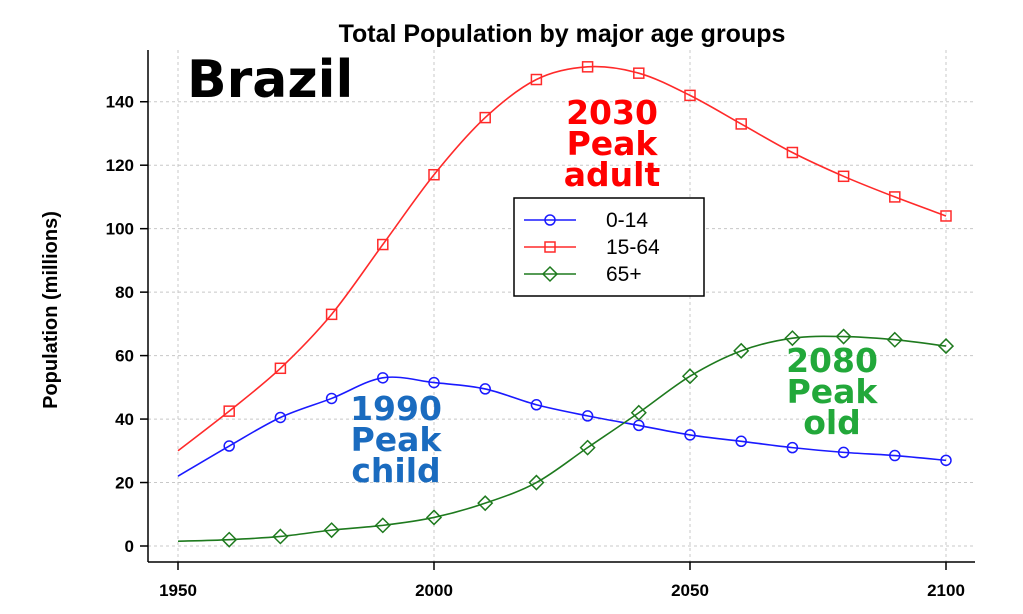  Describe the element at coordinates (690, 95) in the screenshot. I see `data-point-15-64-2050` at that location.